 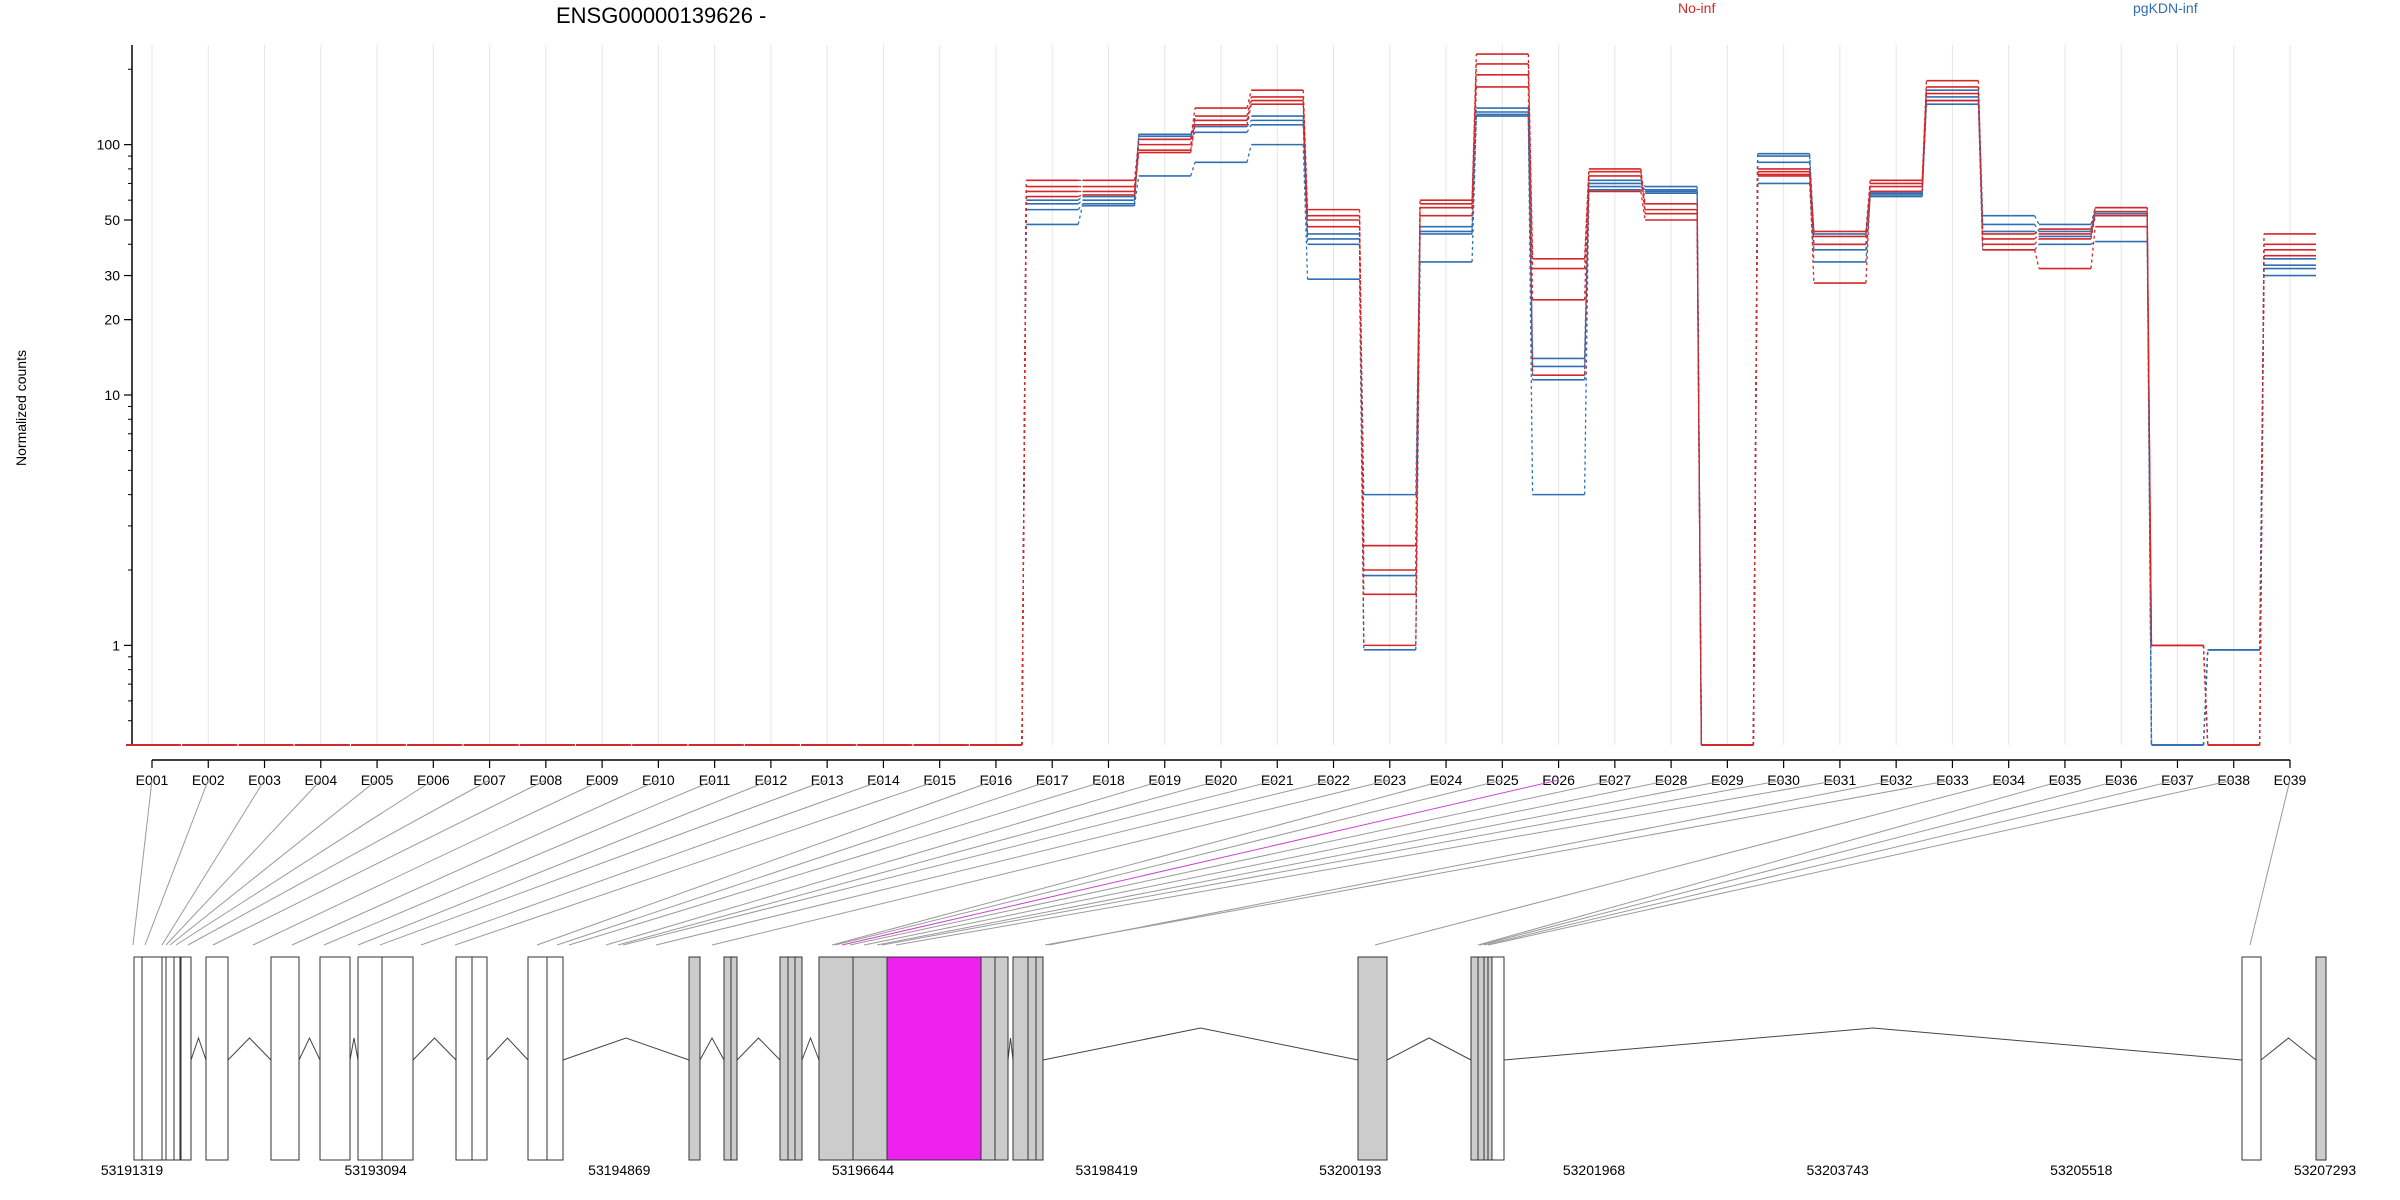 What do you see at coordinates (1164, 780) in the screenshot?
I see `x-tick-label-E019: E019` at bounding box center [1164, 780].